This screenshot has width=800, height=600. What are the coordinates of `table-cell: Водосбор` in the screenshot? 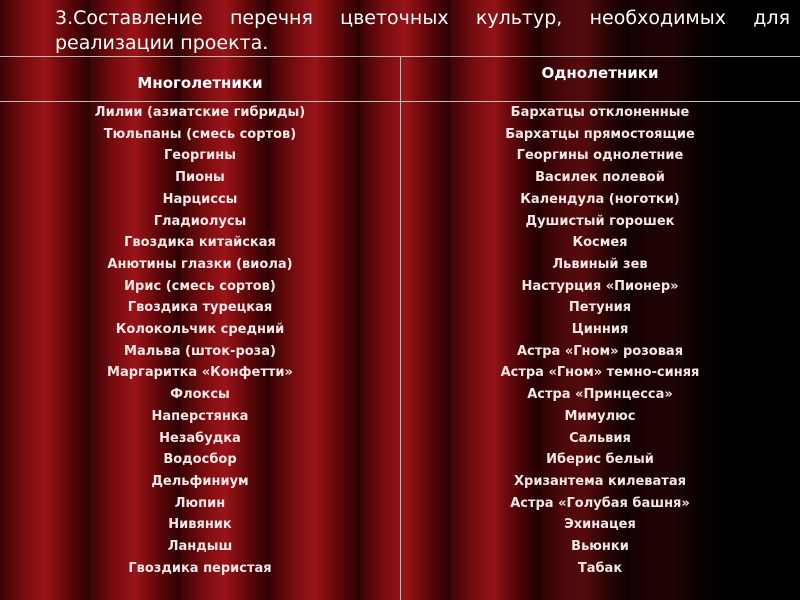 It's located at (200, 460).